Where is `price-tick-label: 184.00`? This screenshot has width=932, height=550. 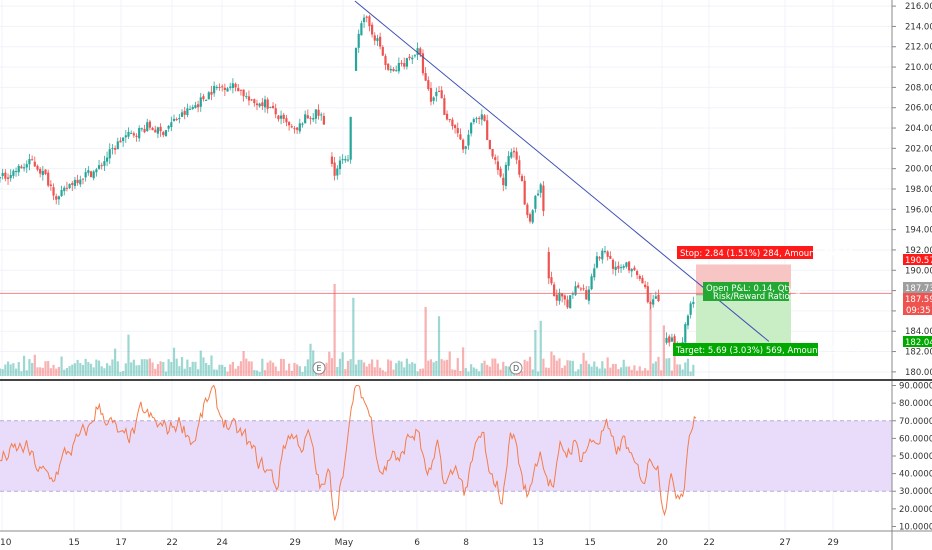
price-tick-label: 184.00 is located at coordinates (918, 332).